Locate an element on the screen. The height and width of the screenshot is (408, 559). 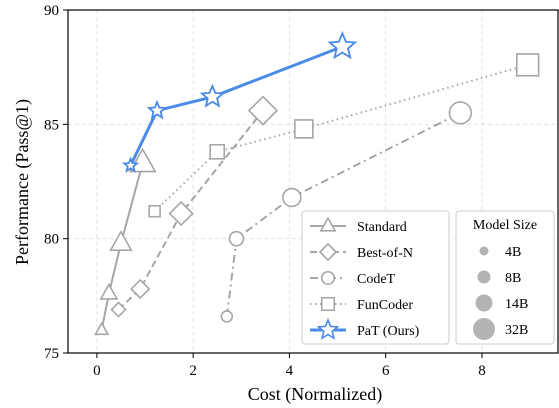
x-axis-label: Cost (Normalized) is located at coordinates (315, 394).